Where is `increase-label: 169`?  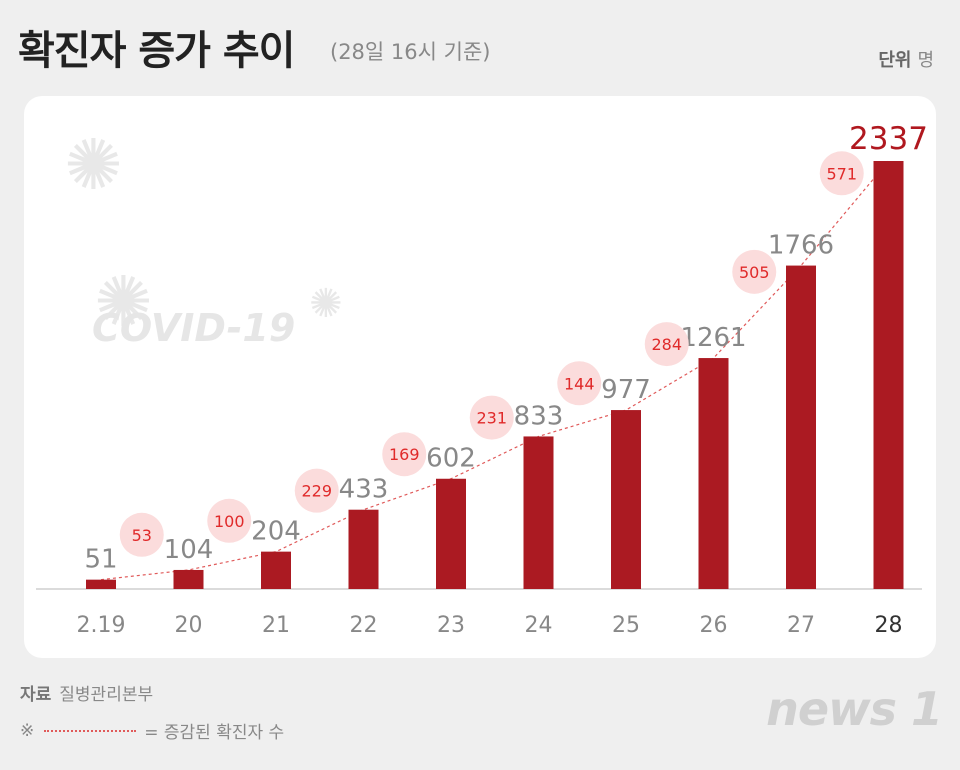
increase-label: 169 is located at coordinates (404, 454).